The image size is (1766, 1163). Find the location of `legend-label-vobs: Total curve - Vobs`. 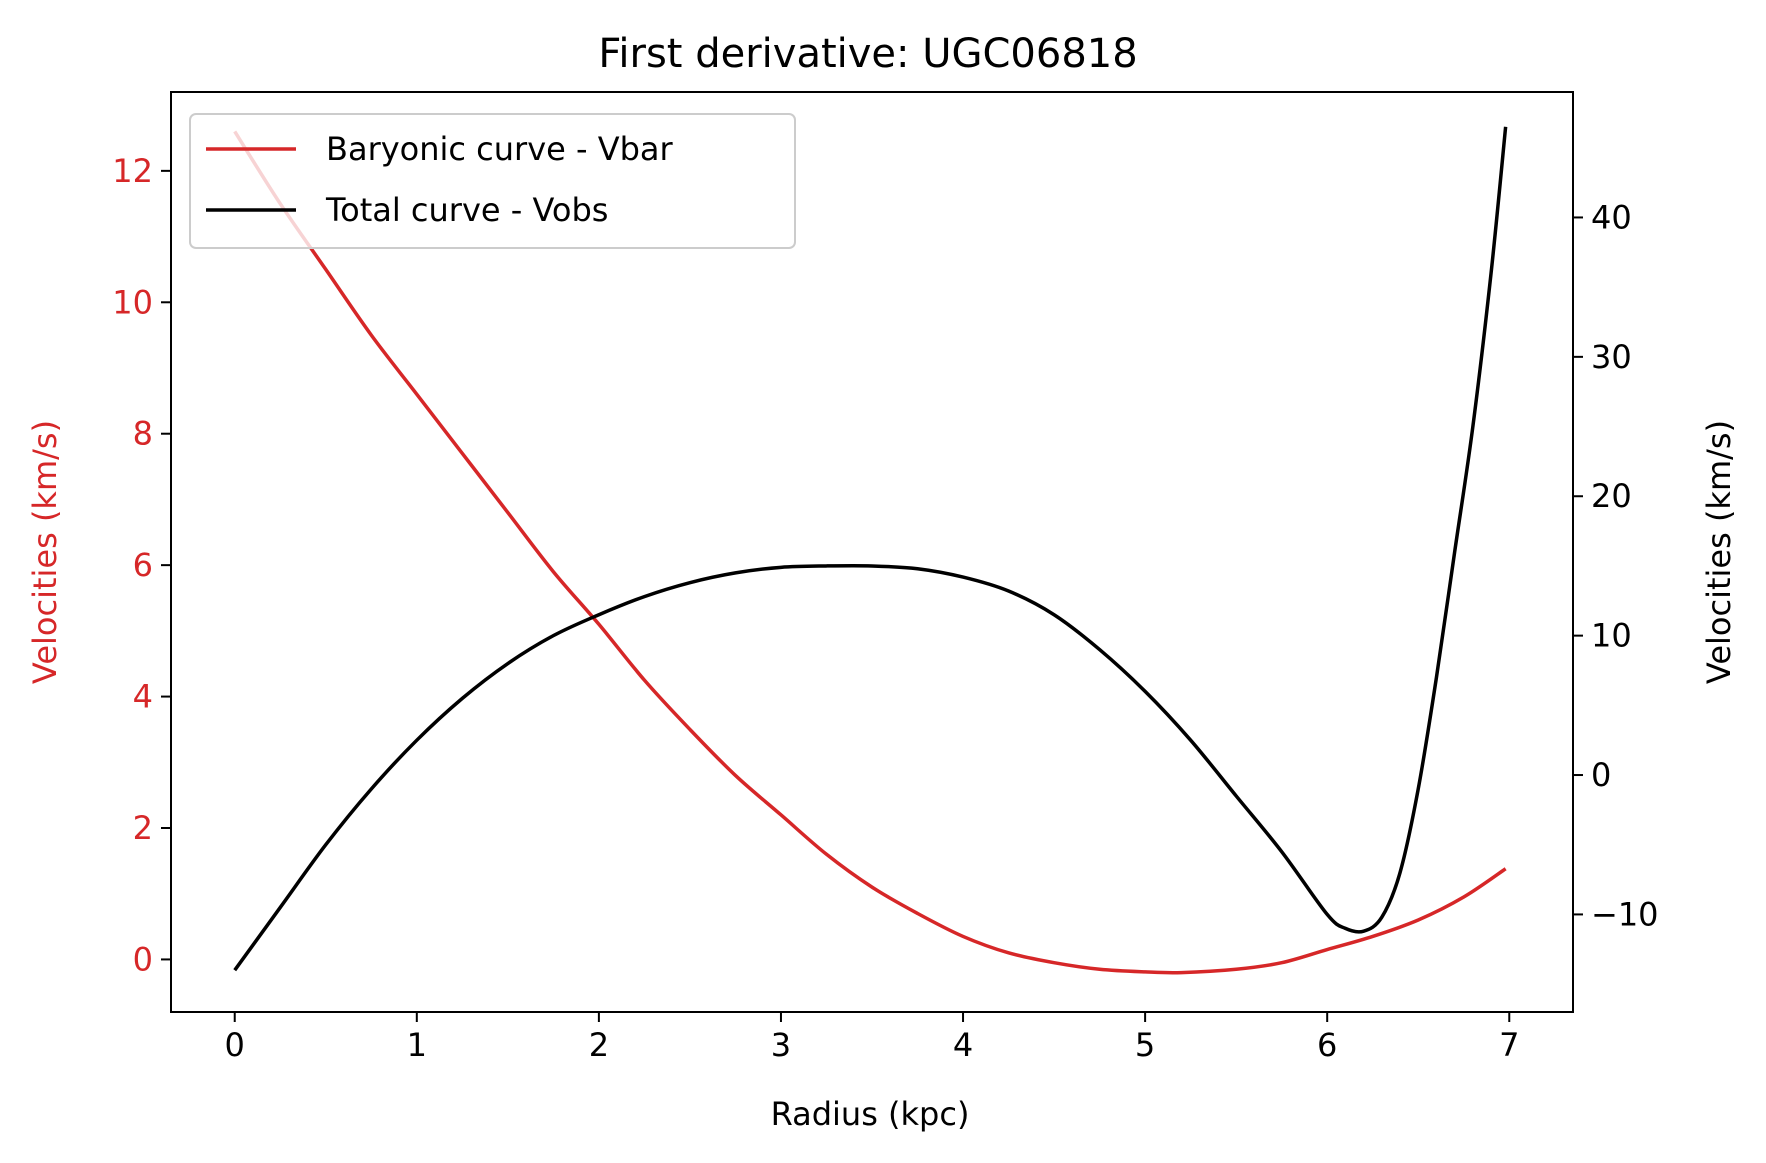

legend-label-vobs: Total curve - Vobs is located at coordinates (466, 210).